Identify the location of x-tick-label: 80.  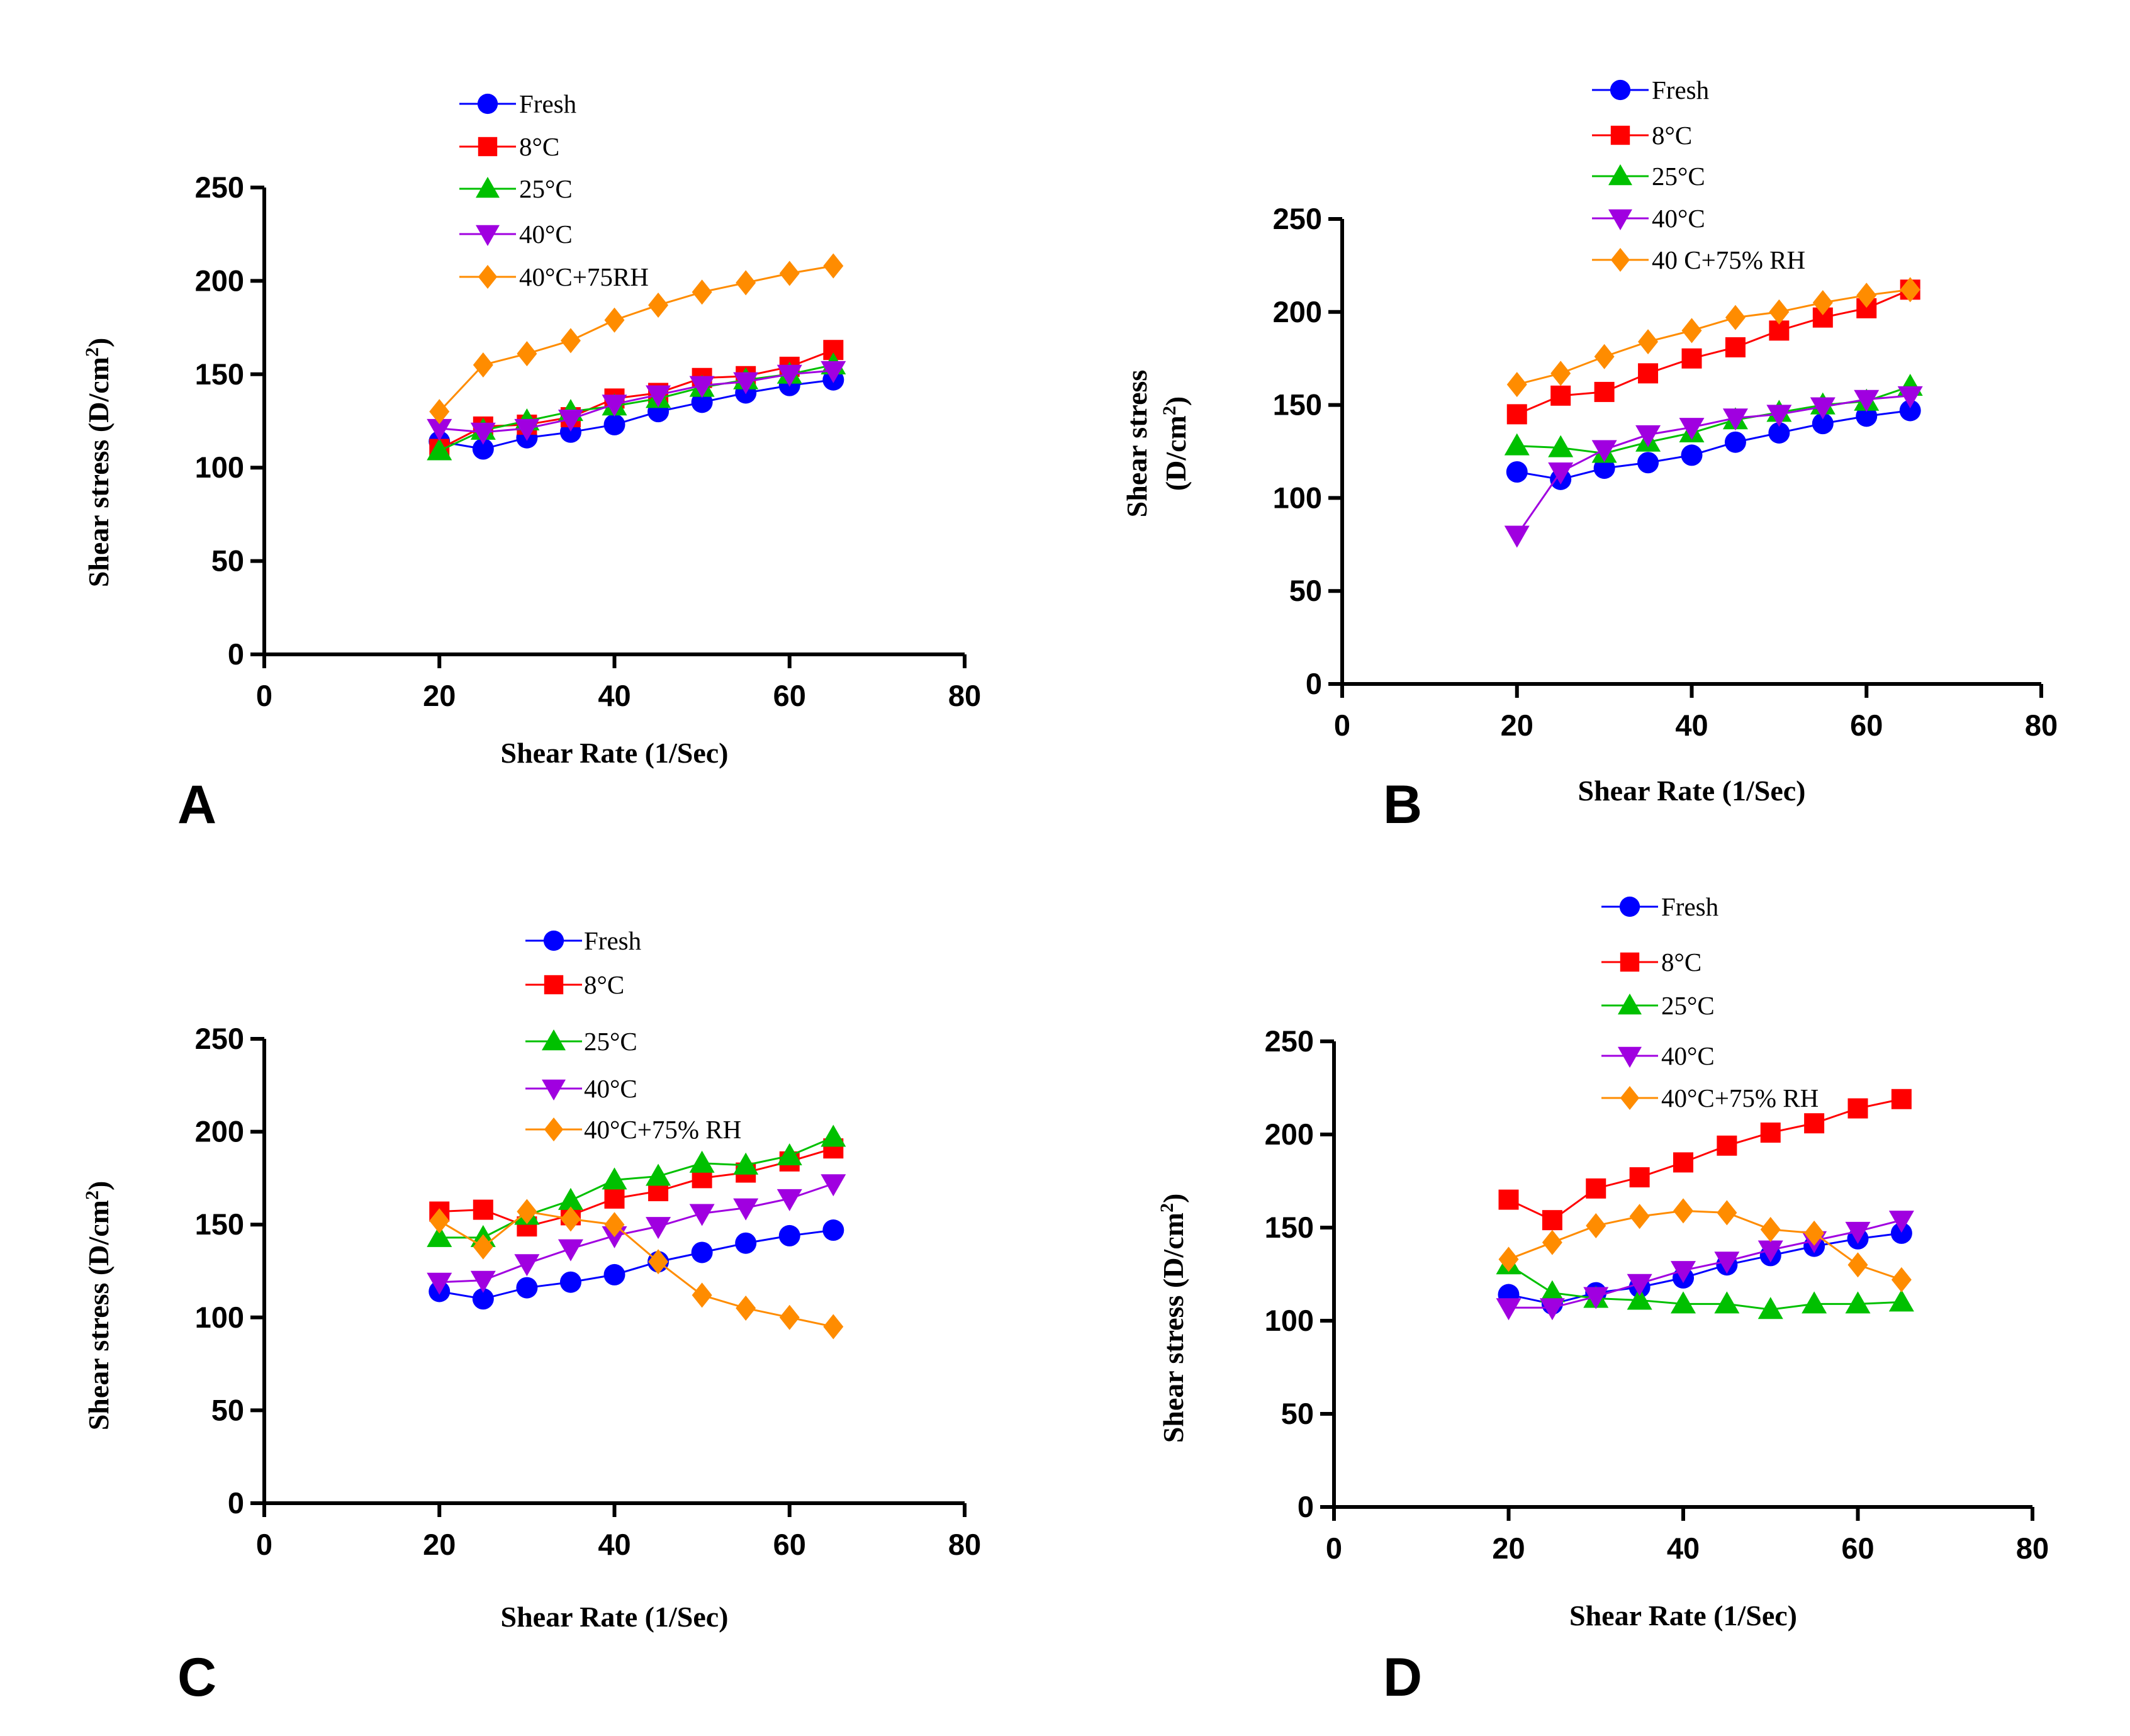
(2032, 1548).